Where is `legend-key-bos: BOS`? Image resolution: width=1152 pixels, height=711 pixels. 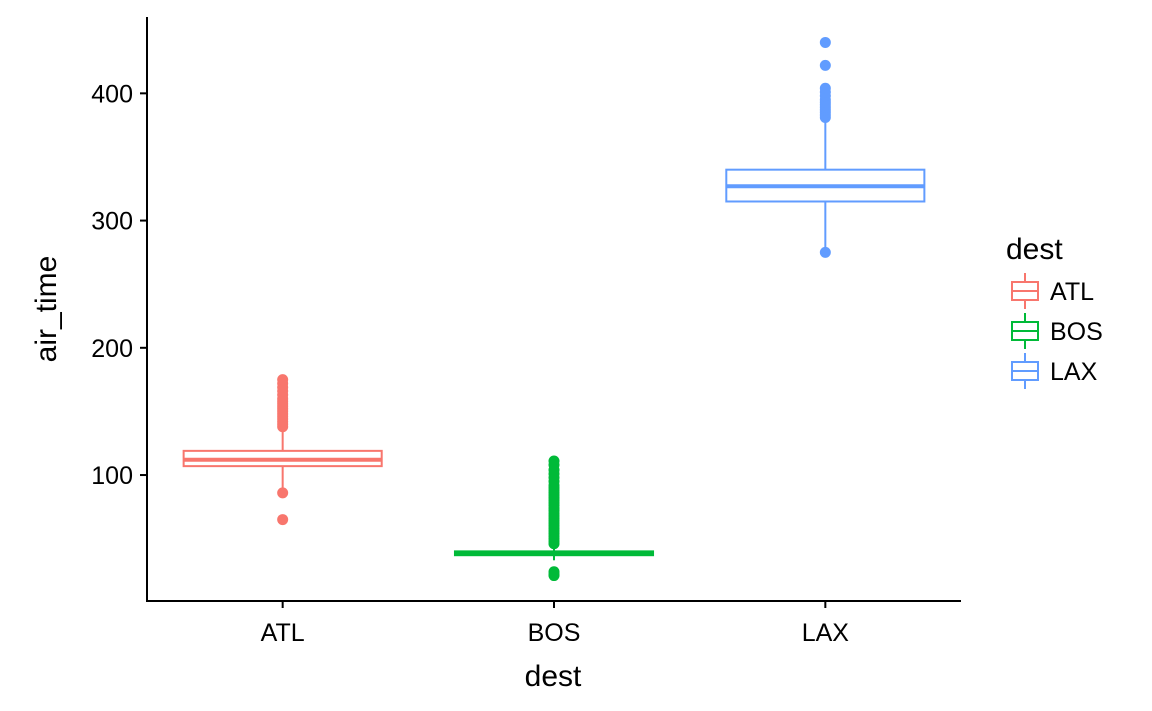
legend-key-bos: BOS is located at coordinates (1057, 331).